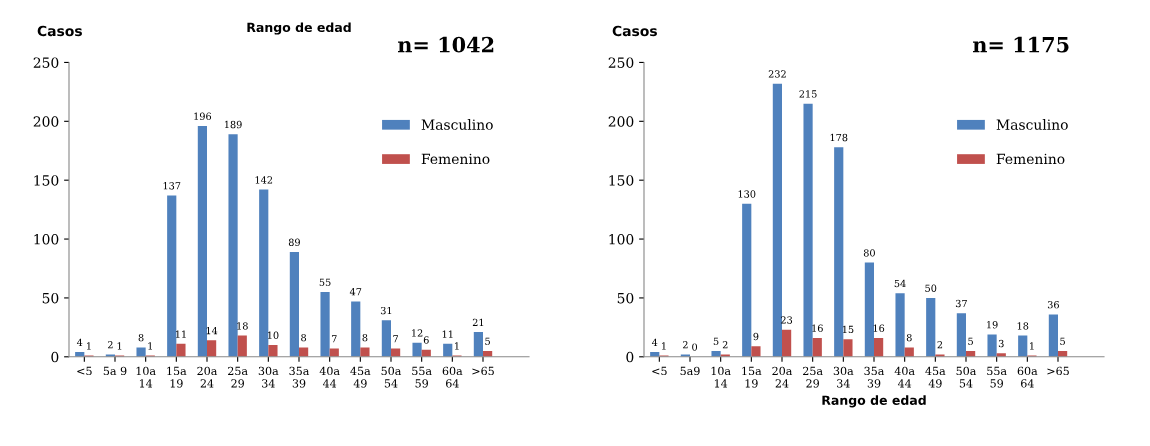 This screenshot has height=446, width=1150. Describe the element at coordinates (386, 310) in the screenshot. I see `data-label: 31` at that location.